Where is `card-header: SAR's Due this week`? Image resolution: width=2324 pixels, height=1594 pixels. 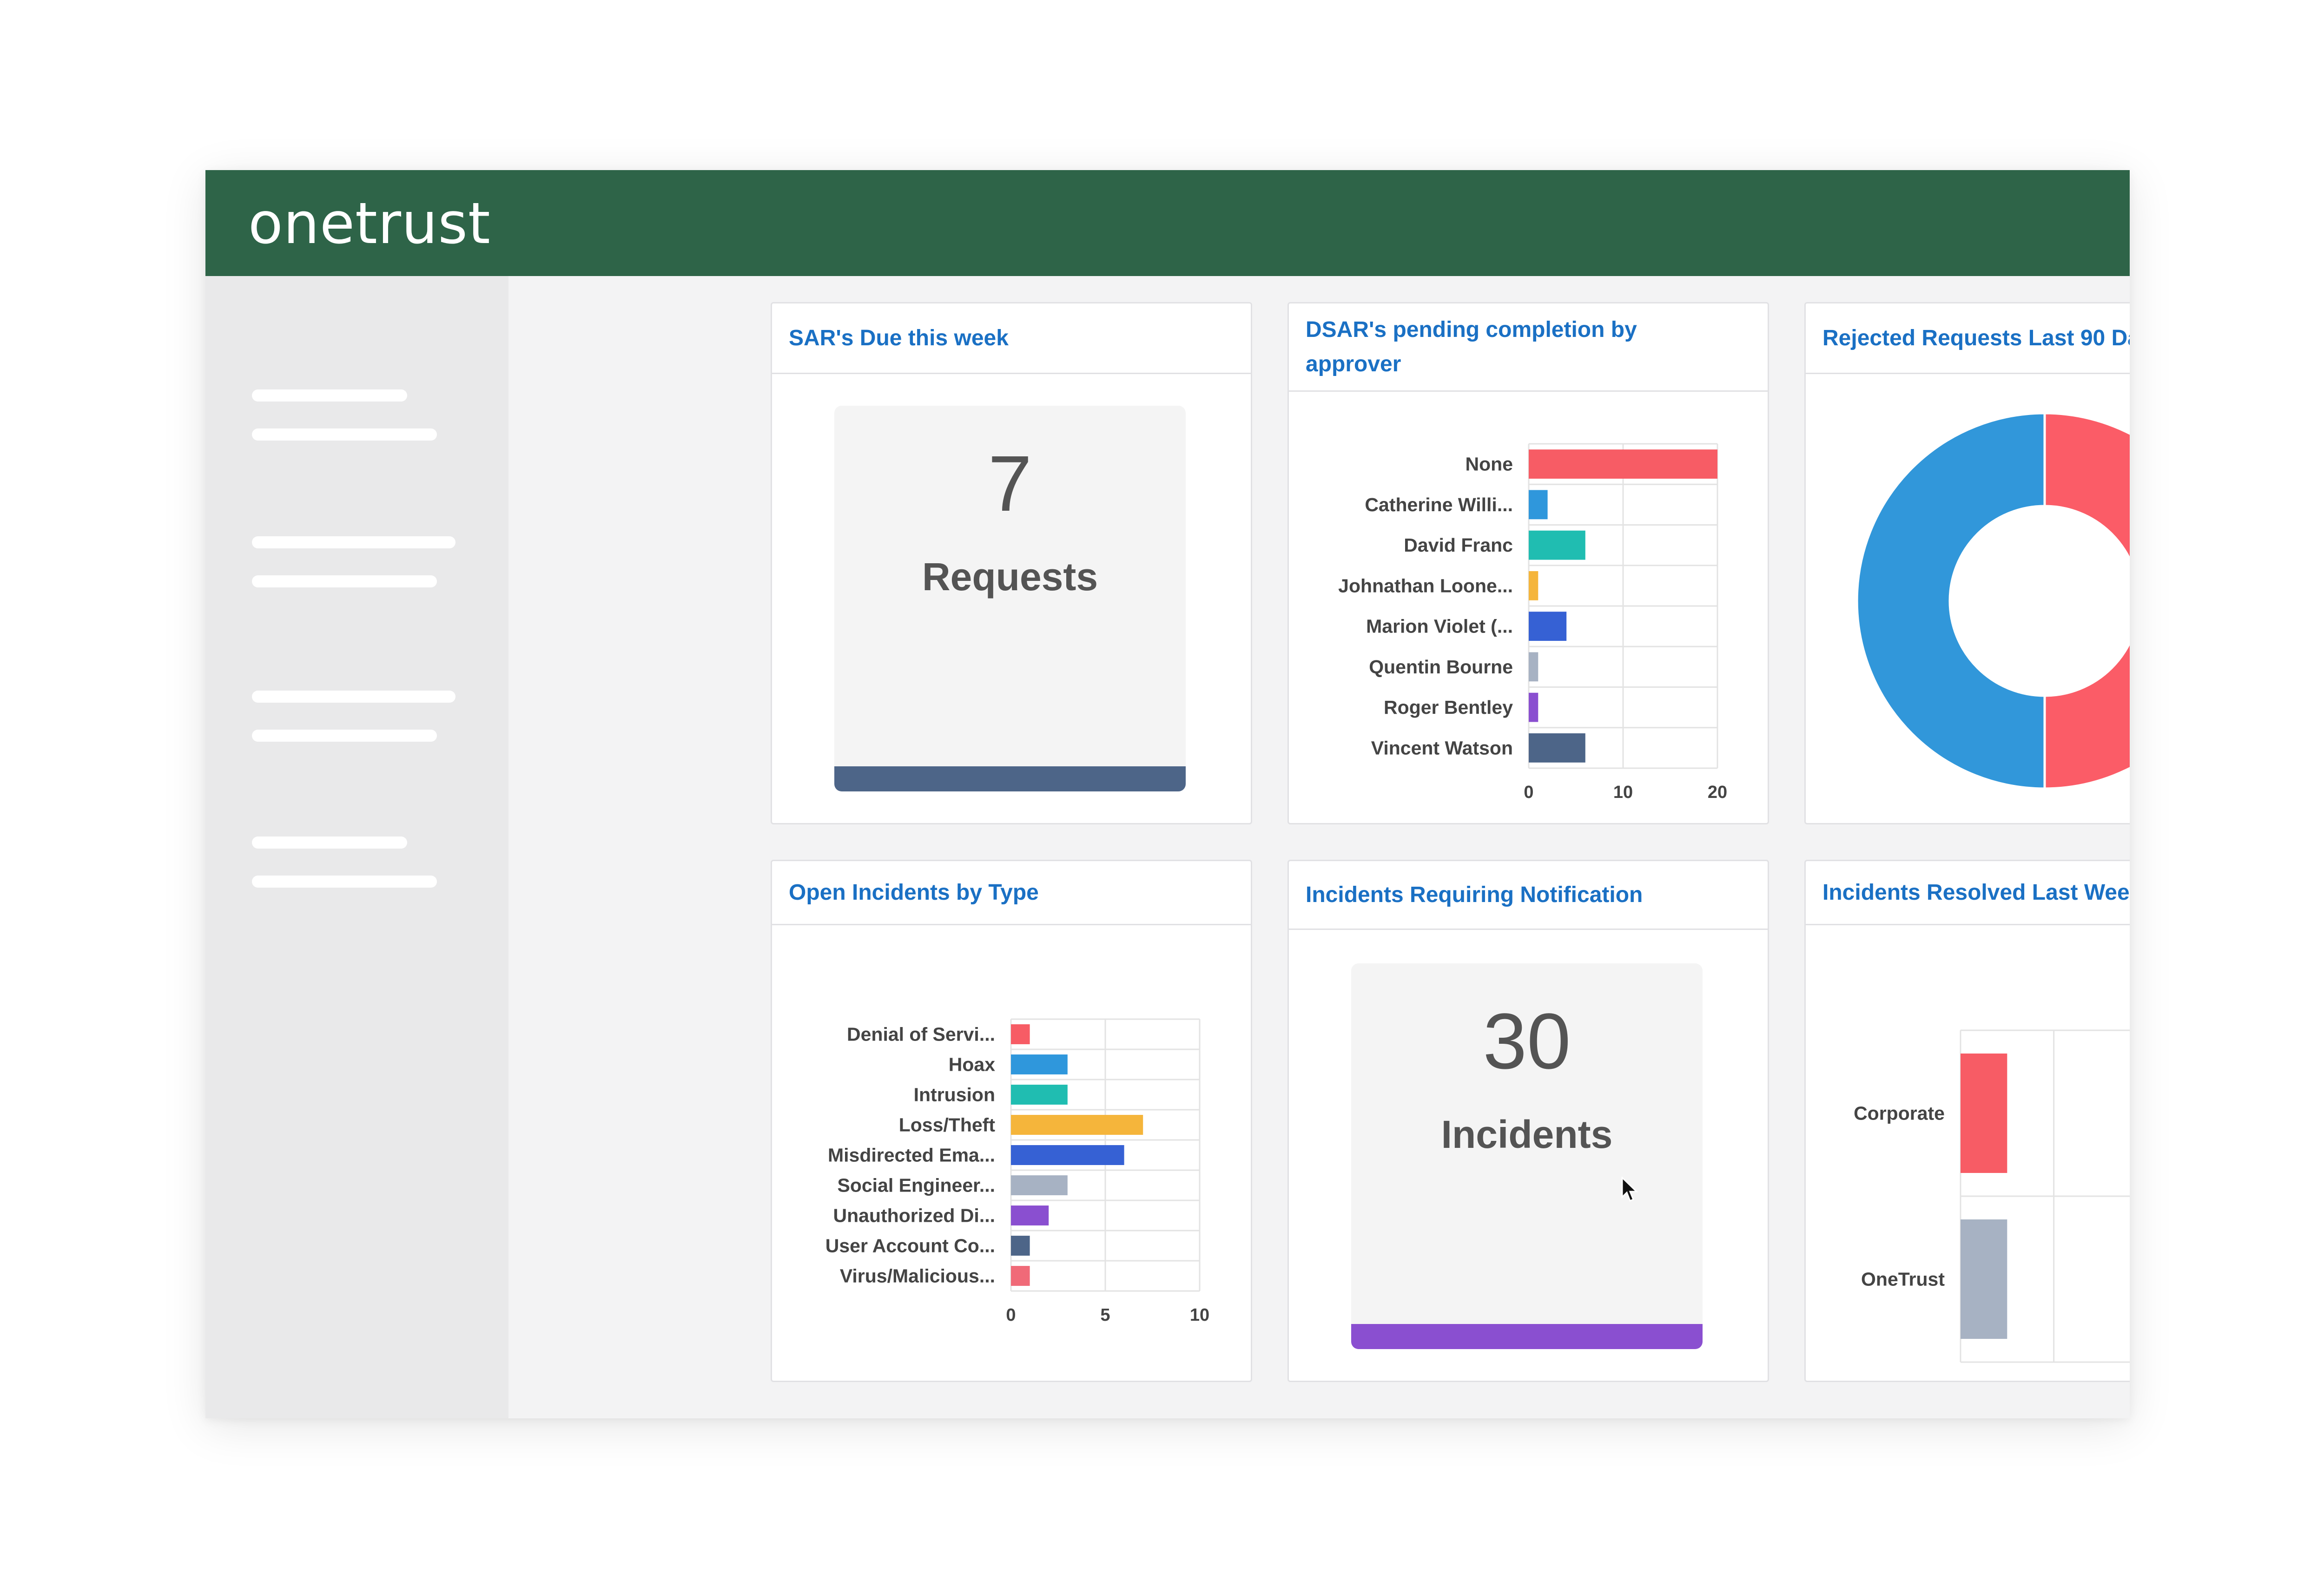 card-header: SAR's Due this week is located at coordinates (1011, 339).